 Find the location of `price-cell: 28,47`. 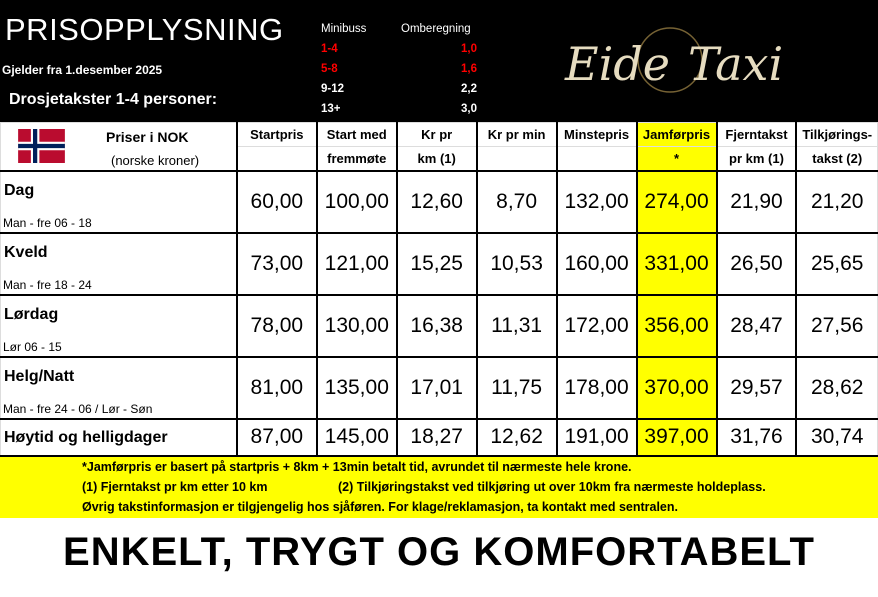

price-cell: 28,47 is located at coordinates (756, 325).